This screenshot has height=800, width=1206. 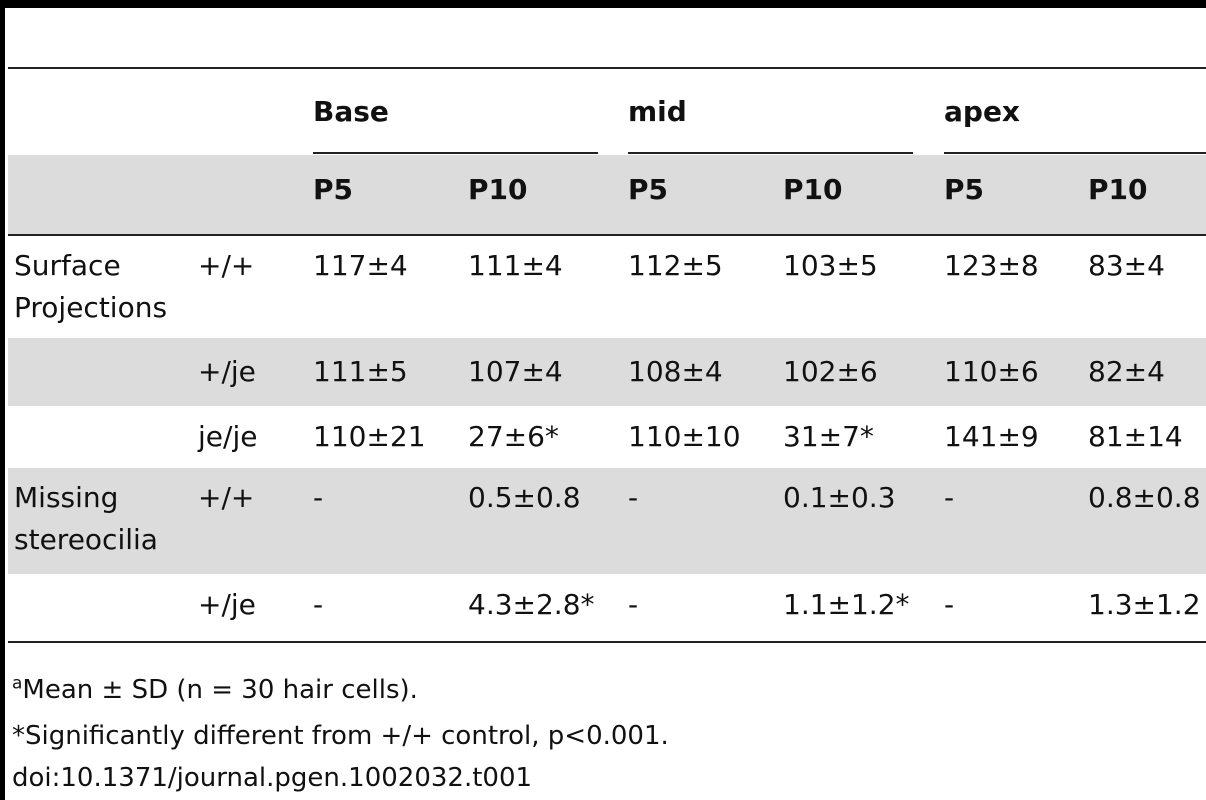 I want to click on row-genotype: je/je, so click(x=228, y=436).